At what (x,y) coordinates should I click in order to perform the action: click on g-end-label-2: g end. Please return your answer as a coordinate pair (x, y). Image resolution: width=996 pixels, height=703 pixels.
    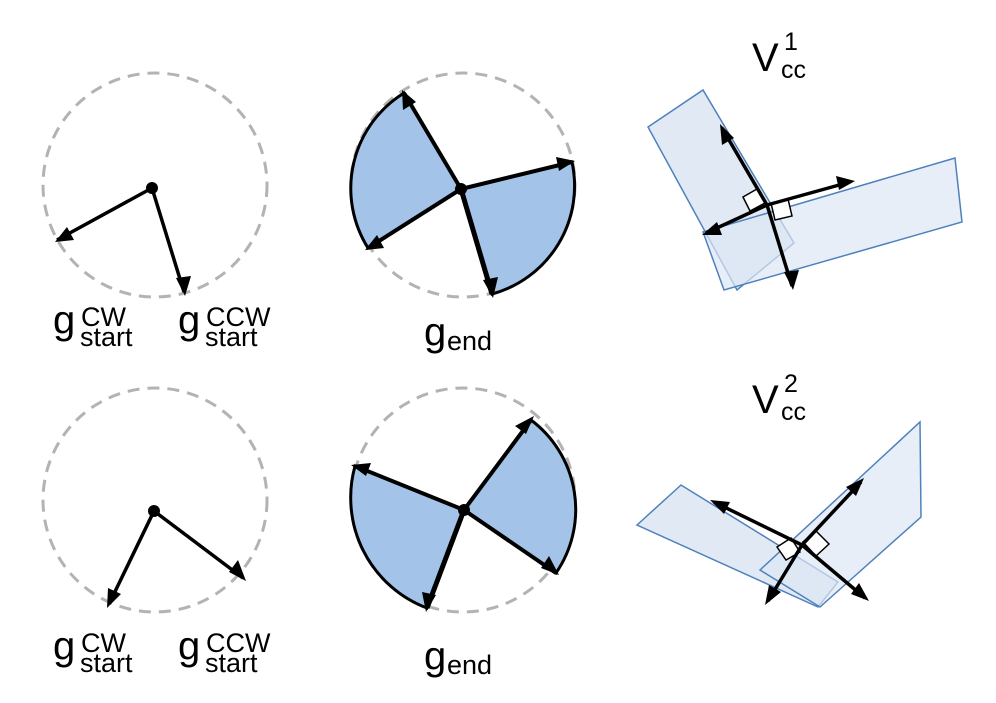
    Looking at the image, I should click on (458, 656).